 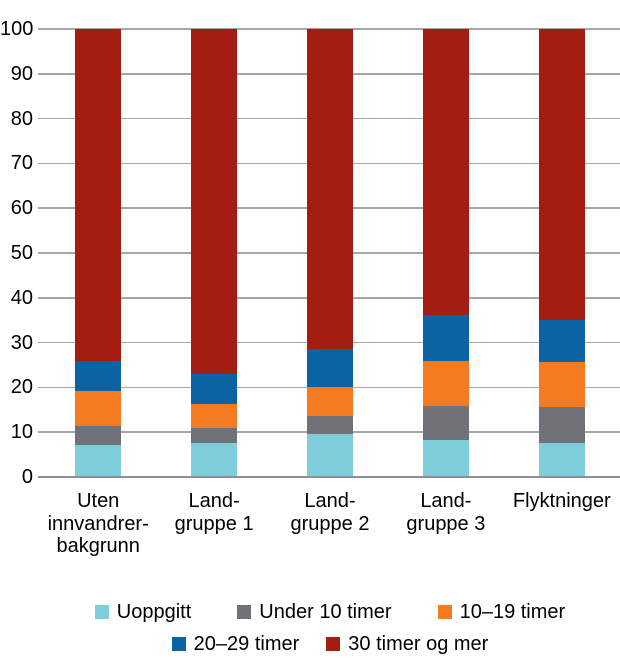 I want to click on legend-row: Uoppgitt Under 10 timer 10–19 timer, so click(x=330, y=612).